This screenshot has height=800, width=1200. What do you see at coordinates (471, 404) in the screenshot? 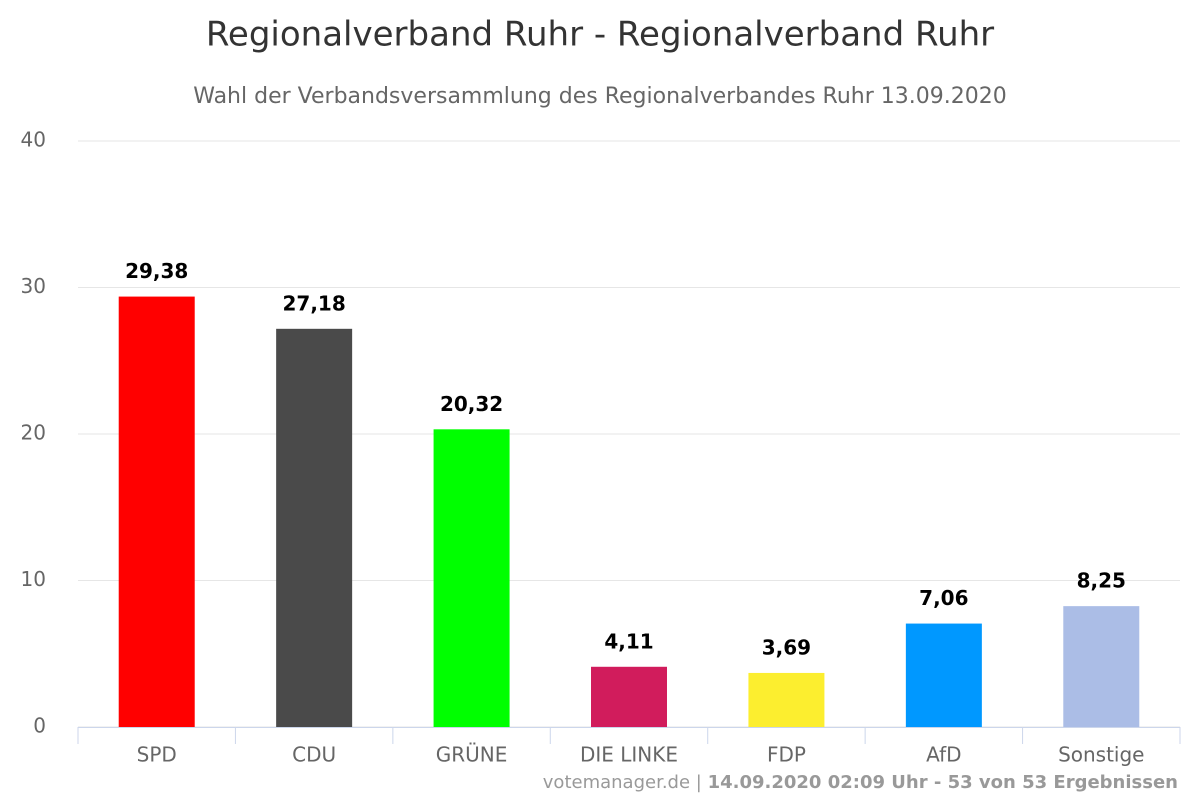
I see `data-label: 20,32` at bounding box center [471, 404].